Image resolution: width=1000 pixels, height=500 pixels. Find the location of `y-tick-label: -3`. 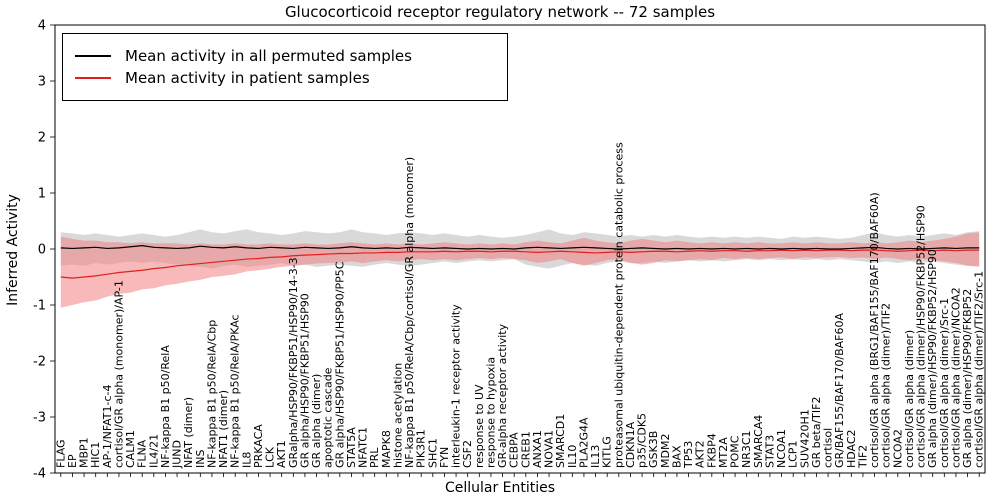

y-tick-label: -3 is located at coordinates (39, 418).